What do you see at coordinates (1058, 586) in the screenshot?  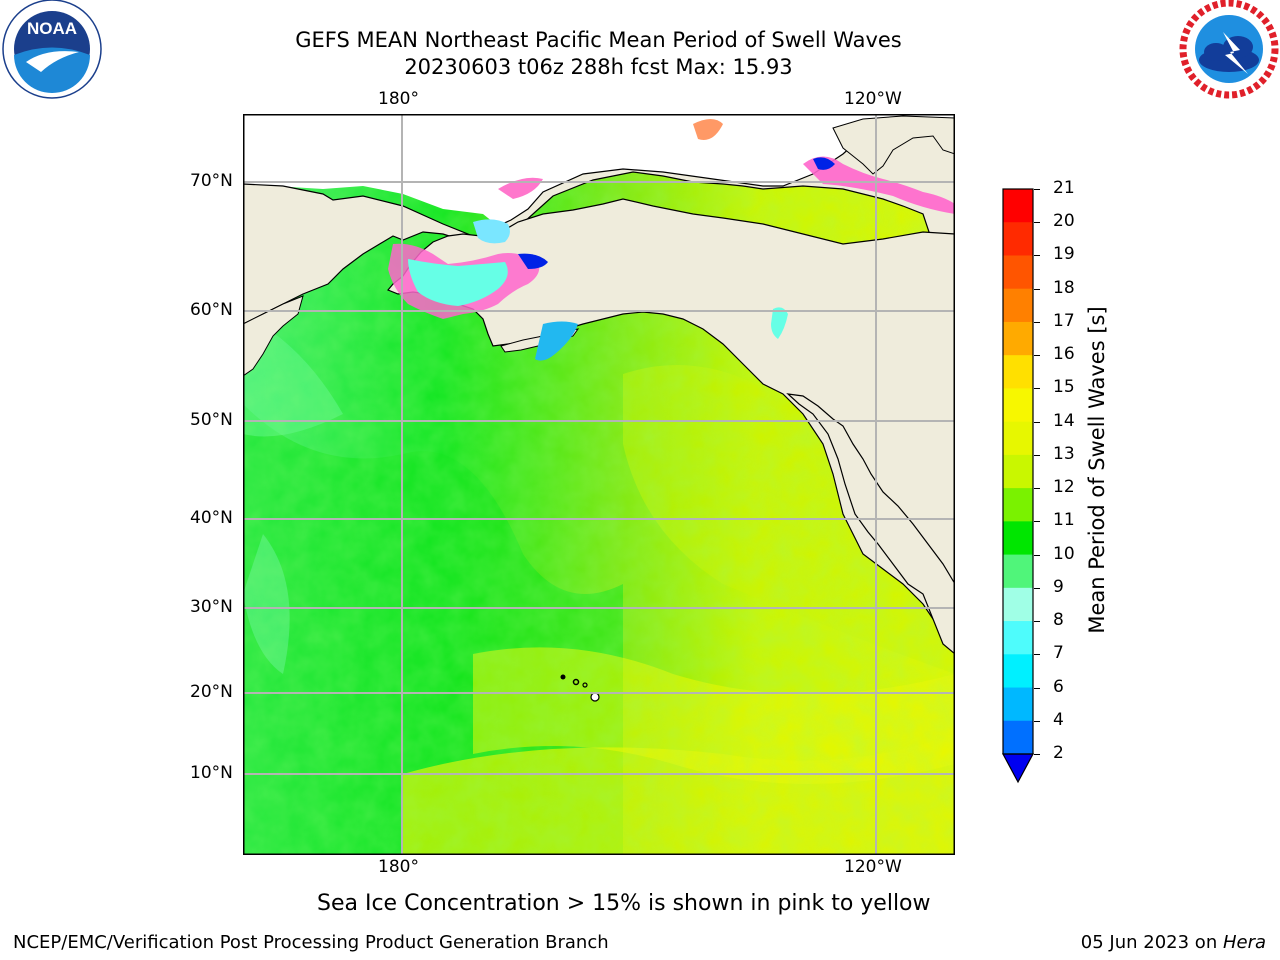 I see `colorbar-tick-label: 9` at bounding box center [1058, 586].